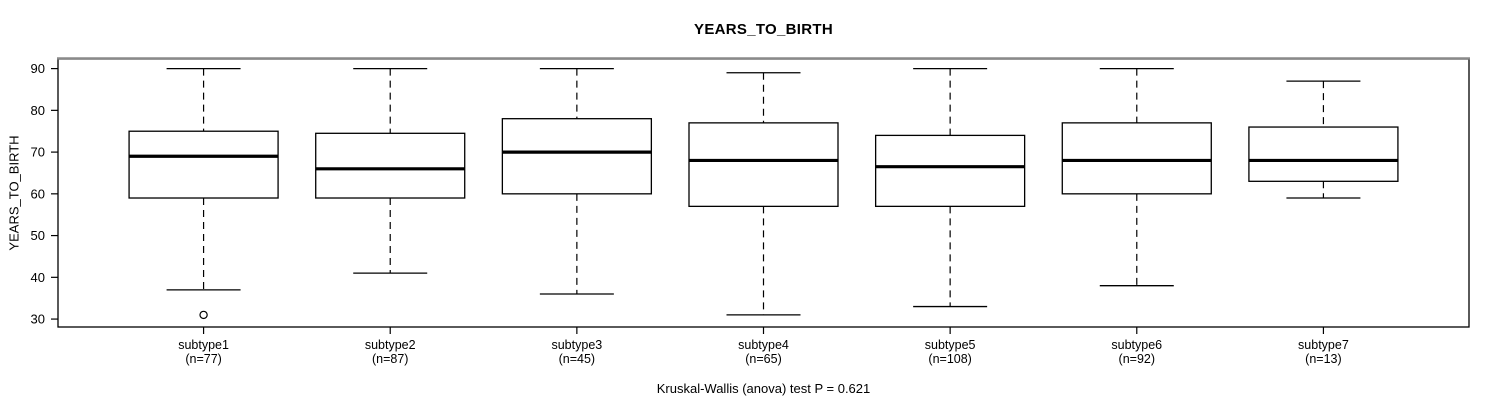 The height and width of the screenshot is (400, 1500). What do you see at coordinates (577, 359) in the screenshot?
I see `x-group-sublabel: (n=45)` at bounding box center [577, 359].